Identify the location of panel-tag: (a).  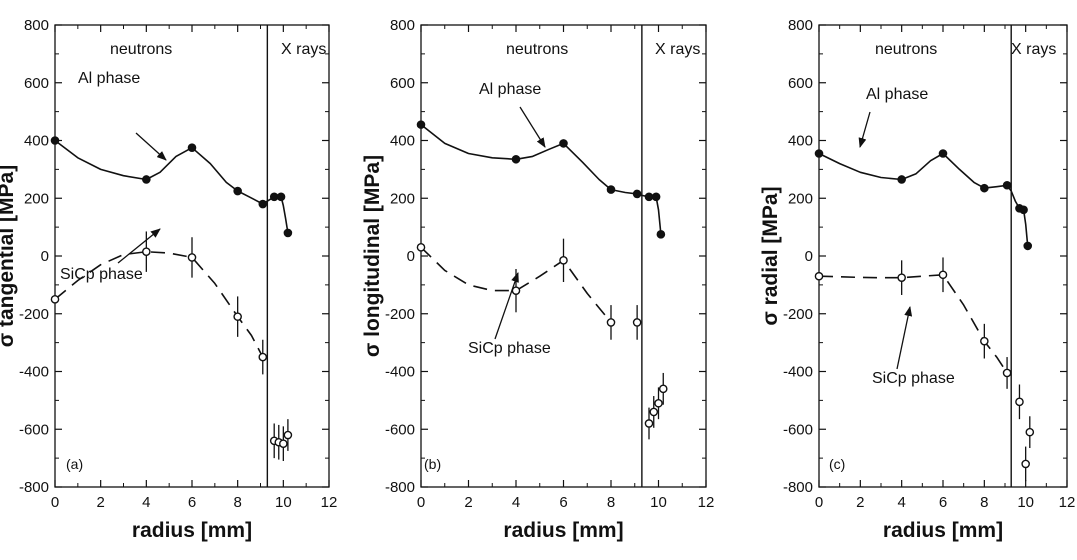
(74, 464).